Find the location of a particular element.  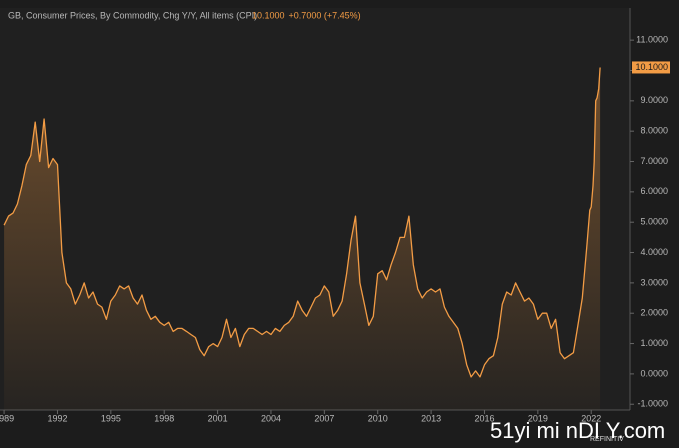

last-value-box is located at coordinates (651, 67).